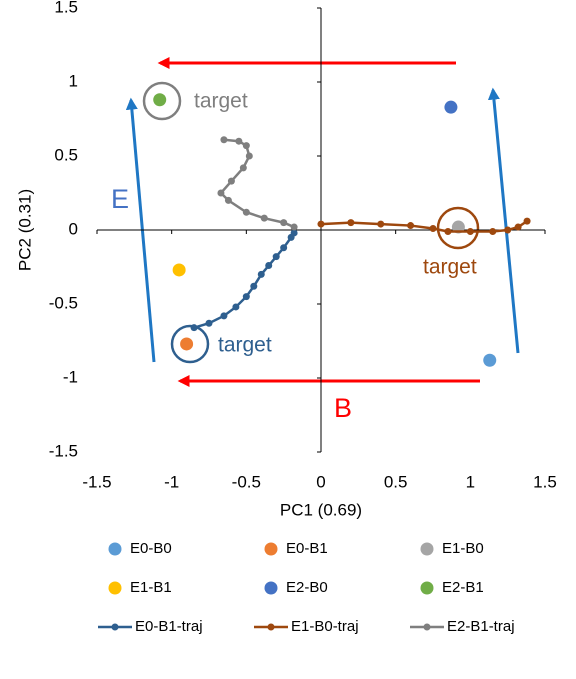 The width and height of the screenshot is (576, 679). What do you see at coordinates (470, 481) in the screenshot?
I see `x-tick-label: 1` at bounding box center [470, 481].